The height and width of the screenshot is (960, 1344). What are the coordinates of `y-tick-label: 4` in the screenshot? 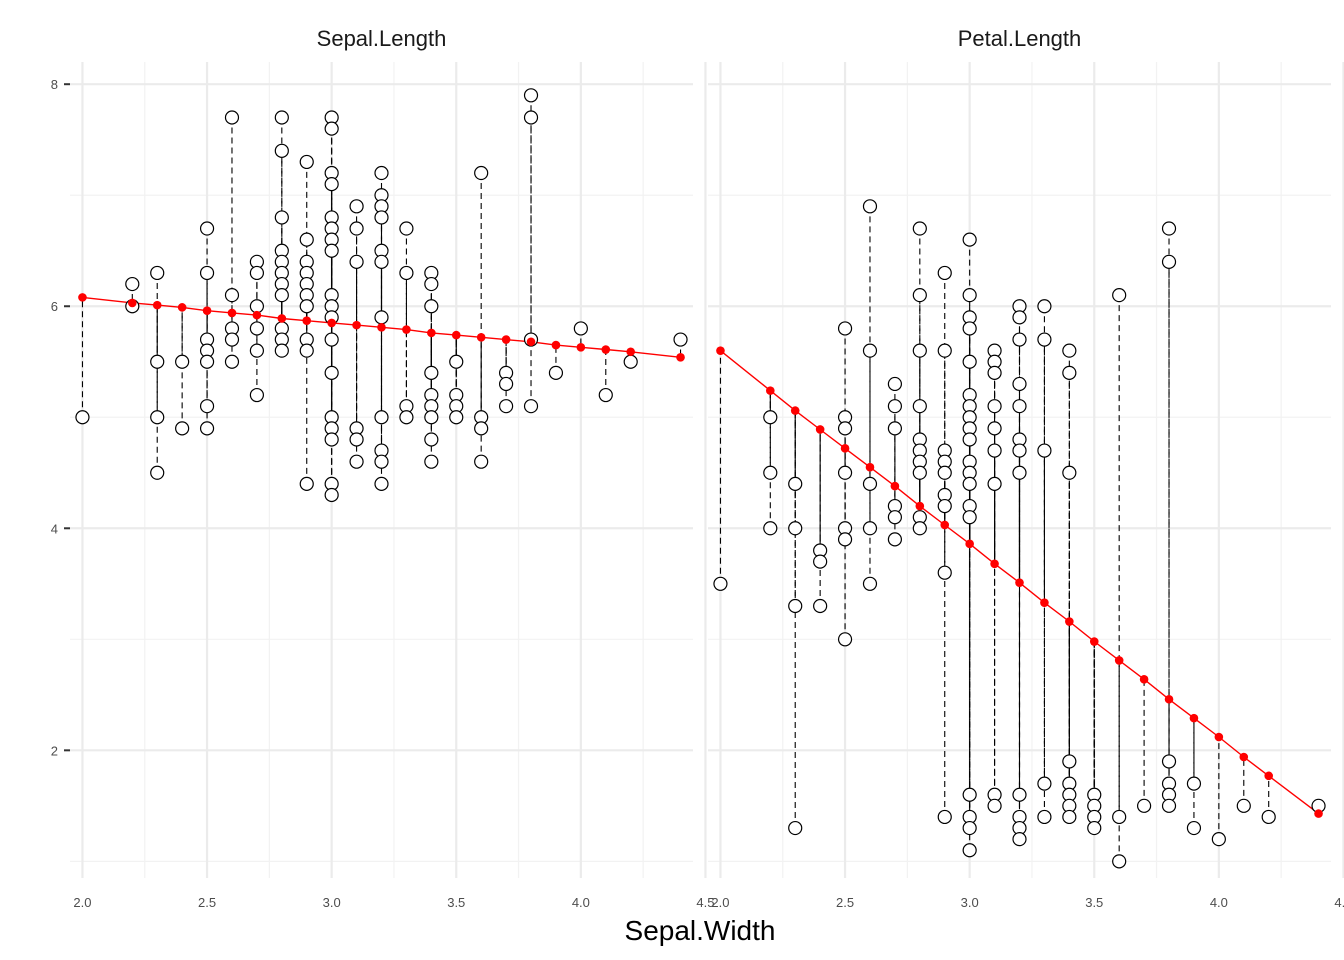 It's located at (54, 528).